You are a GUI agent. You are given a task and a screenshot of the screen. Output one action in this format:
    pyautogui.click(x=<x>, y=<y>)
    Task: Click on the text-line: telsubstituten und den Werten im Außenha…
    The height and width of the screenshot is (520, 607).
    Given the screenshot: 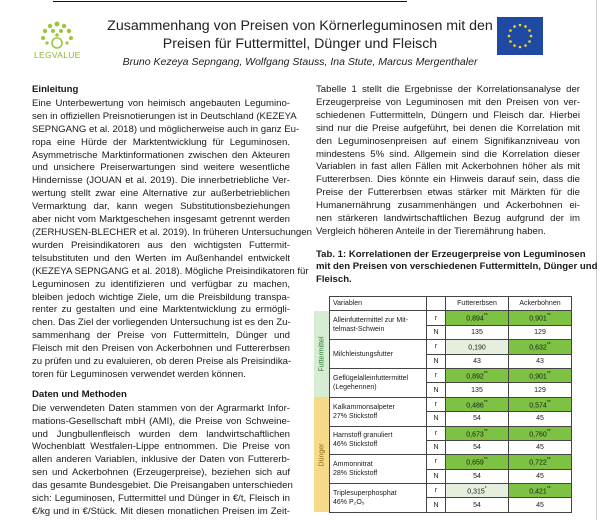 What is the action you would take?
    pyautogui.click(x=161, y=258)
    